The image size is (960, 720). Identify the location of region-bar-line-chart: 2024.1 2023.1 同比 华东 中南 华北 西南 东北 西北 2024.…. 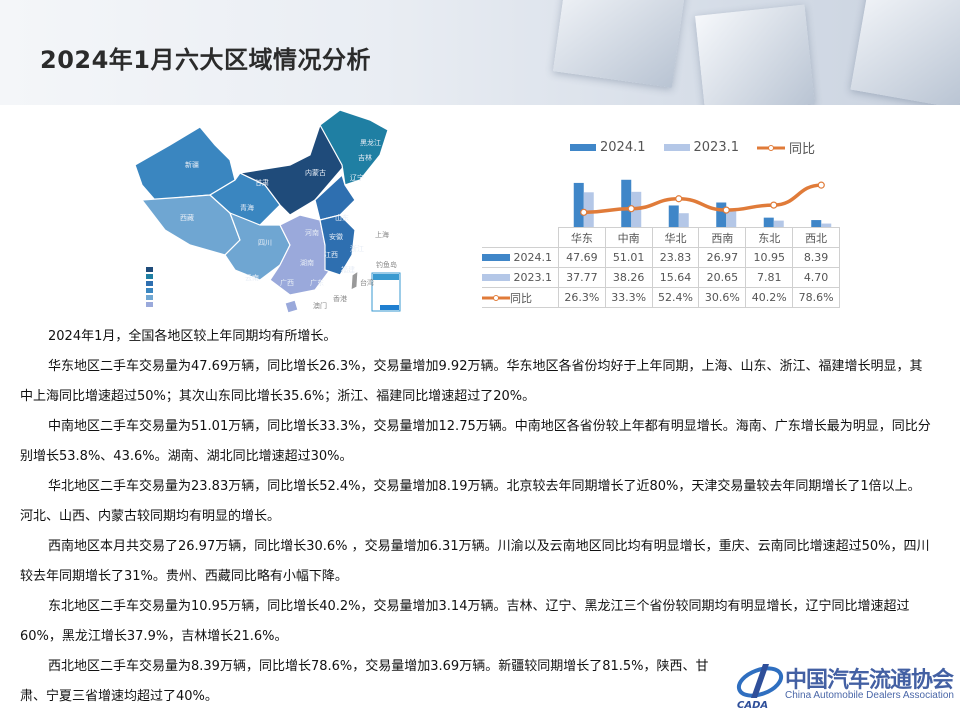
(660, 220).